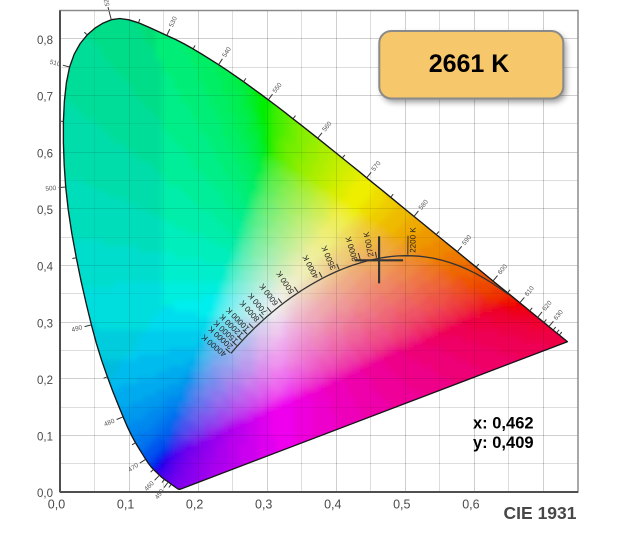 The width and height of the screenshot is (620, 550). Describe the element at coordinates (107, 3) in the screenshot. I see `svg-text: 520` at that location.